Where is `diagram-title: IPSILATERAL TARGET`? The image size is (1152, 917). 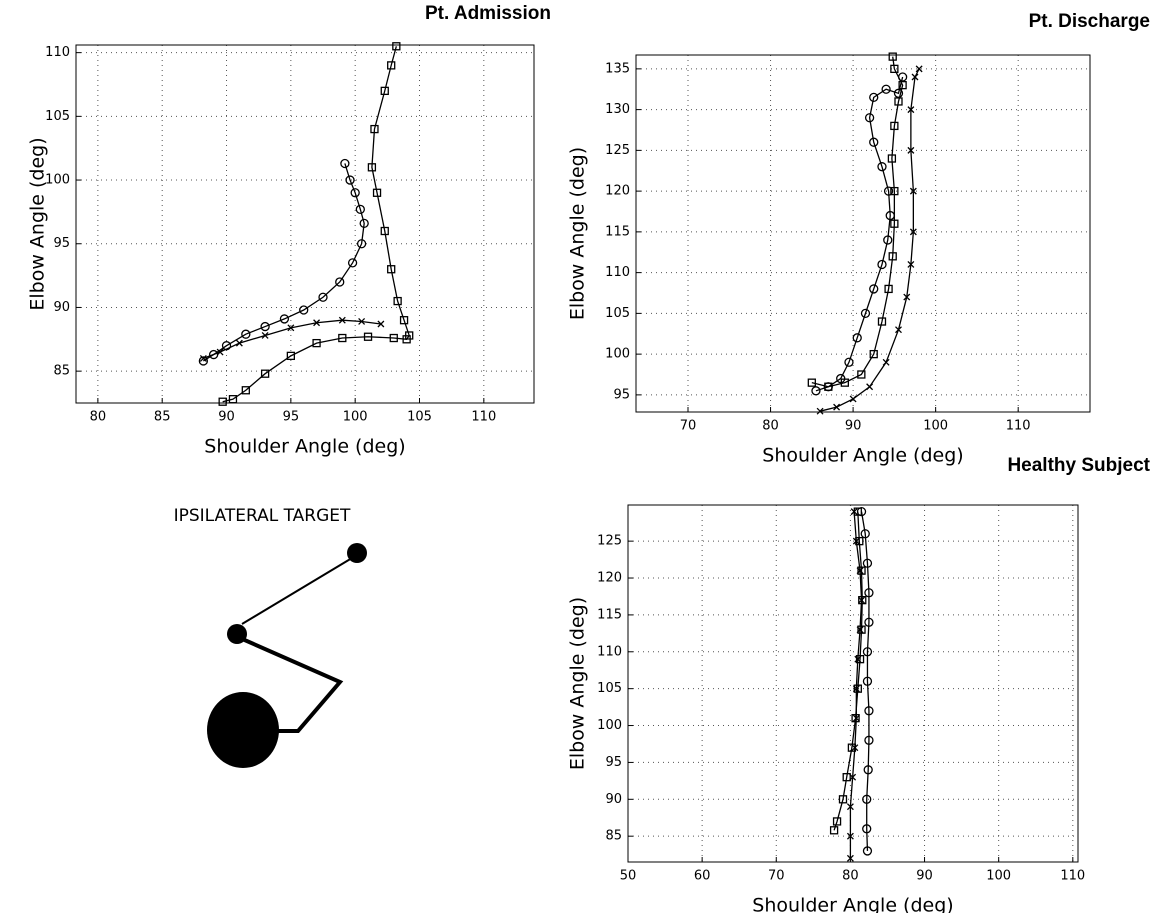
diagram-title: IPSILATERAL TARGET is located at coordinates (262, 516).